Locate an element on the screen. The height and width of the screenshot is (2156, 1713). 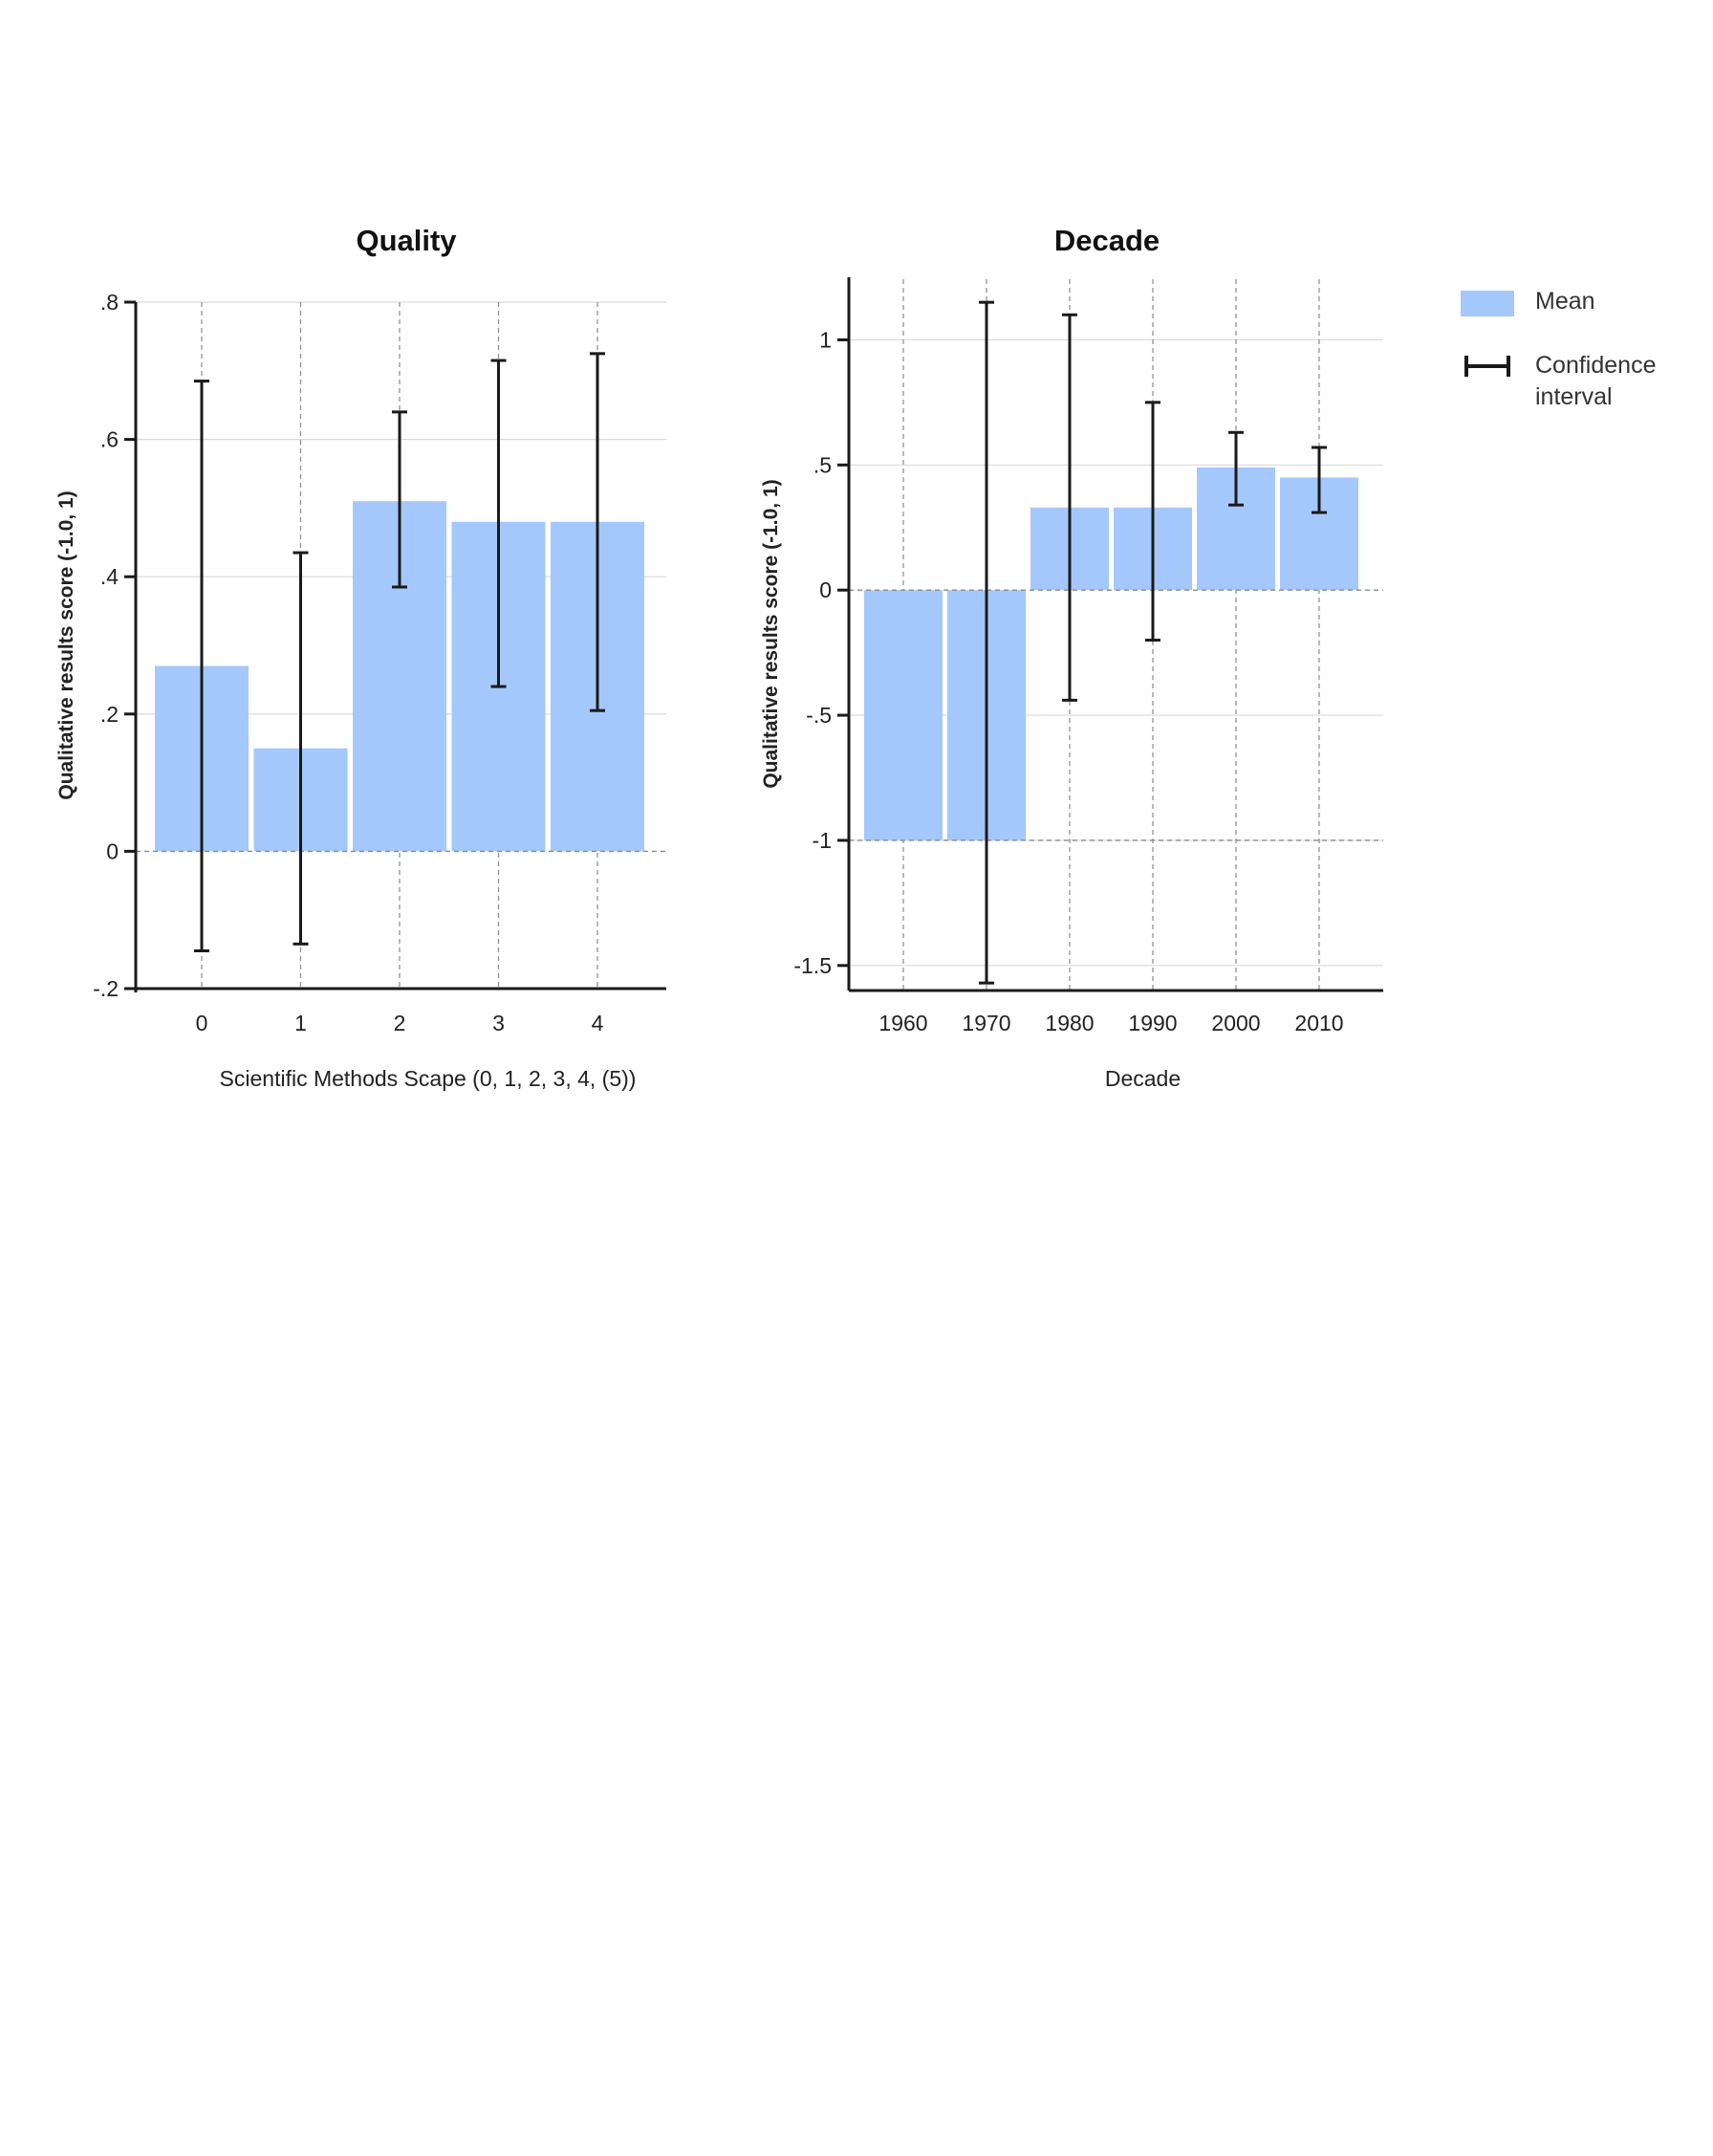
x-tick-label: 2000 is located at coordinates (1235, 1023).